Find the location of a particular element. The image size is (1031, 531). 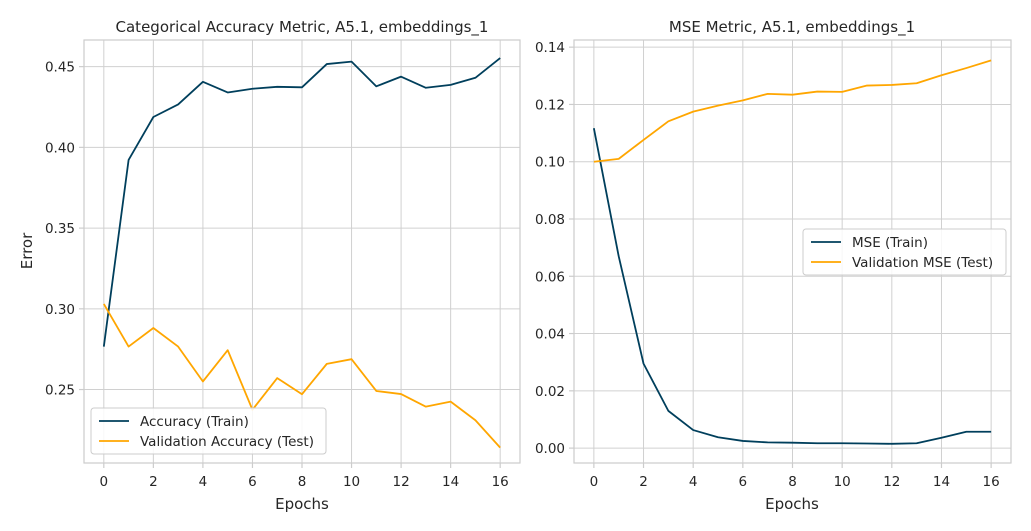

y-tick-label: 0.45 is located at coordinates (60, 68).